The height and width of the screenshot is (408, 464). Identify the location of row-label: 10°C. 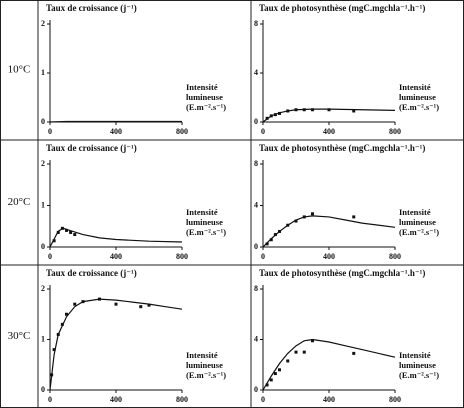
(19, 70).